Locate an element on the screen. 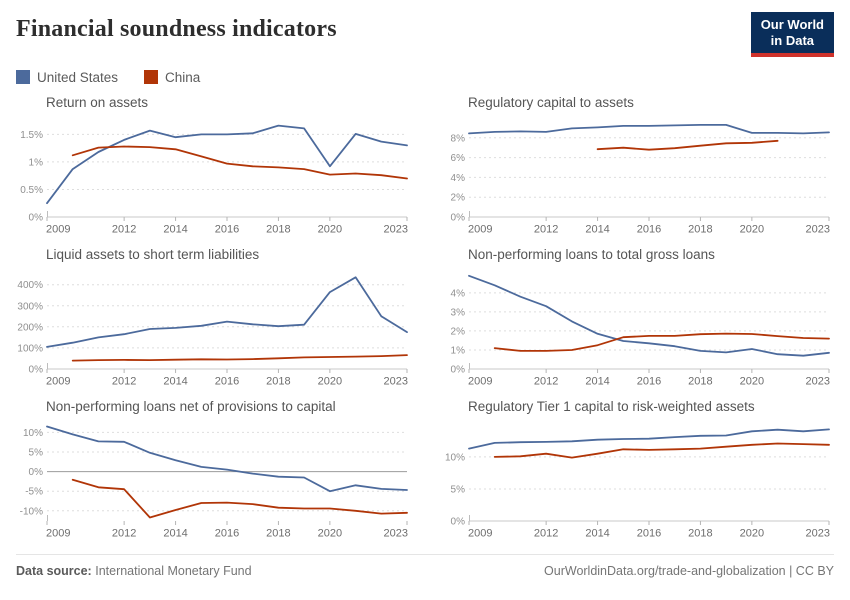 This screenshot has width=850, height=600. svg-text: 400% is located at coordinates (30, 285).